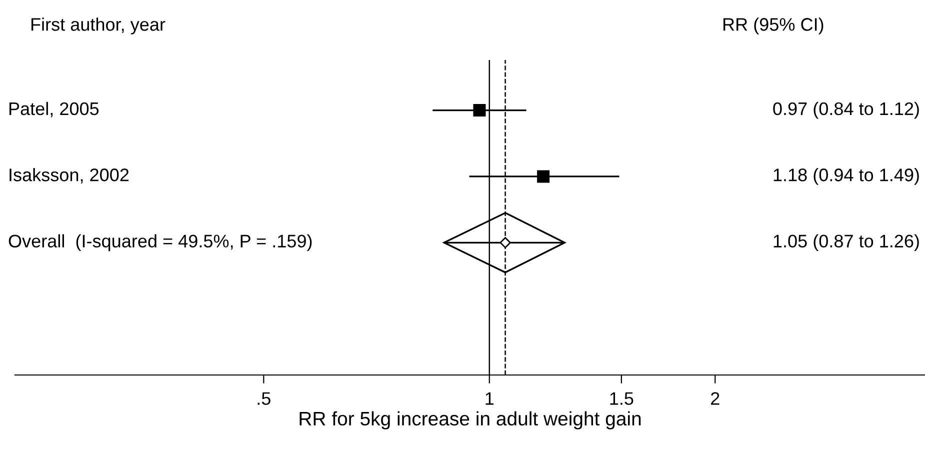 Image resolution: width=925 pixels, height=454 pixels. Describe the element at coordinates (54, 110) in the screenshot. I see `y-tick-label: Patel, 2005` at that location.